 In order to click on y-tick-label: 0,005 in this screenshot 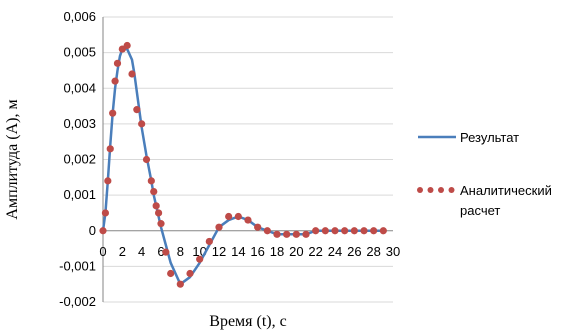, I will do `click(79, 52)`.